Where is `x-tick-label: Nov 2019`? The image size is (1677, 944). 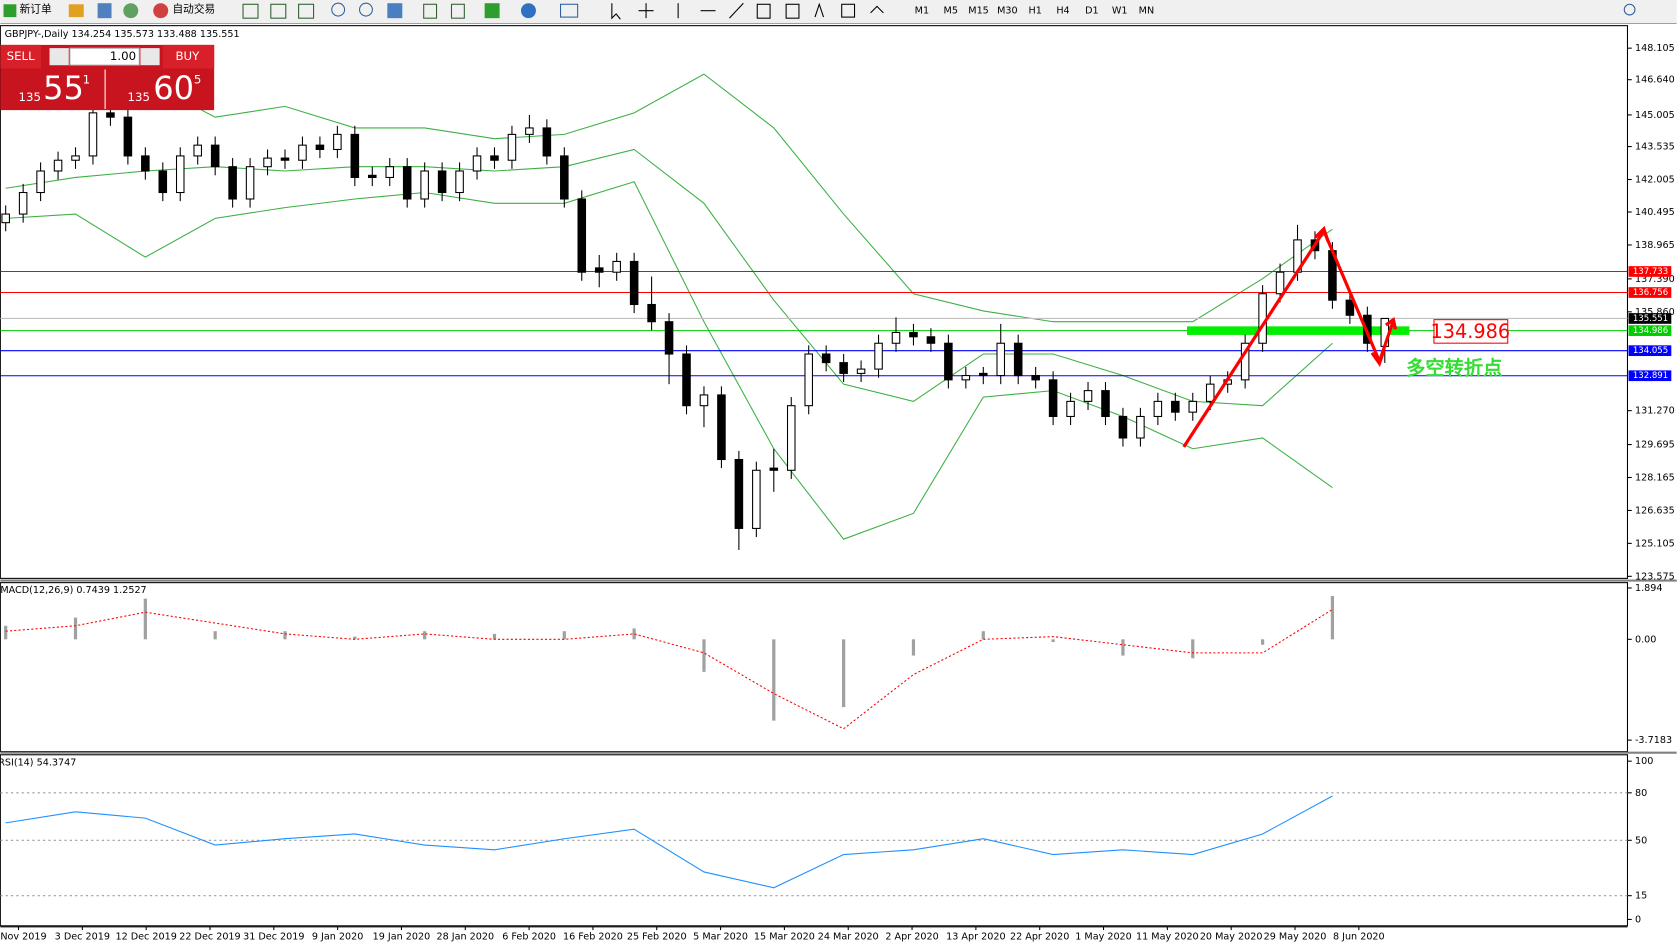
x-tick-label: Nov 2019 is located at coordinates (23, 937).